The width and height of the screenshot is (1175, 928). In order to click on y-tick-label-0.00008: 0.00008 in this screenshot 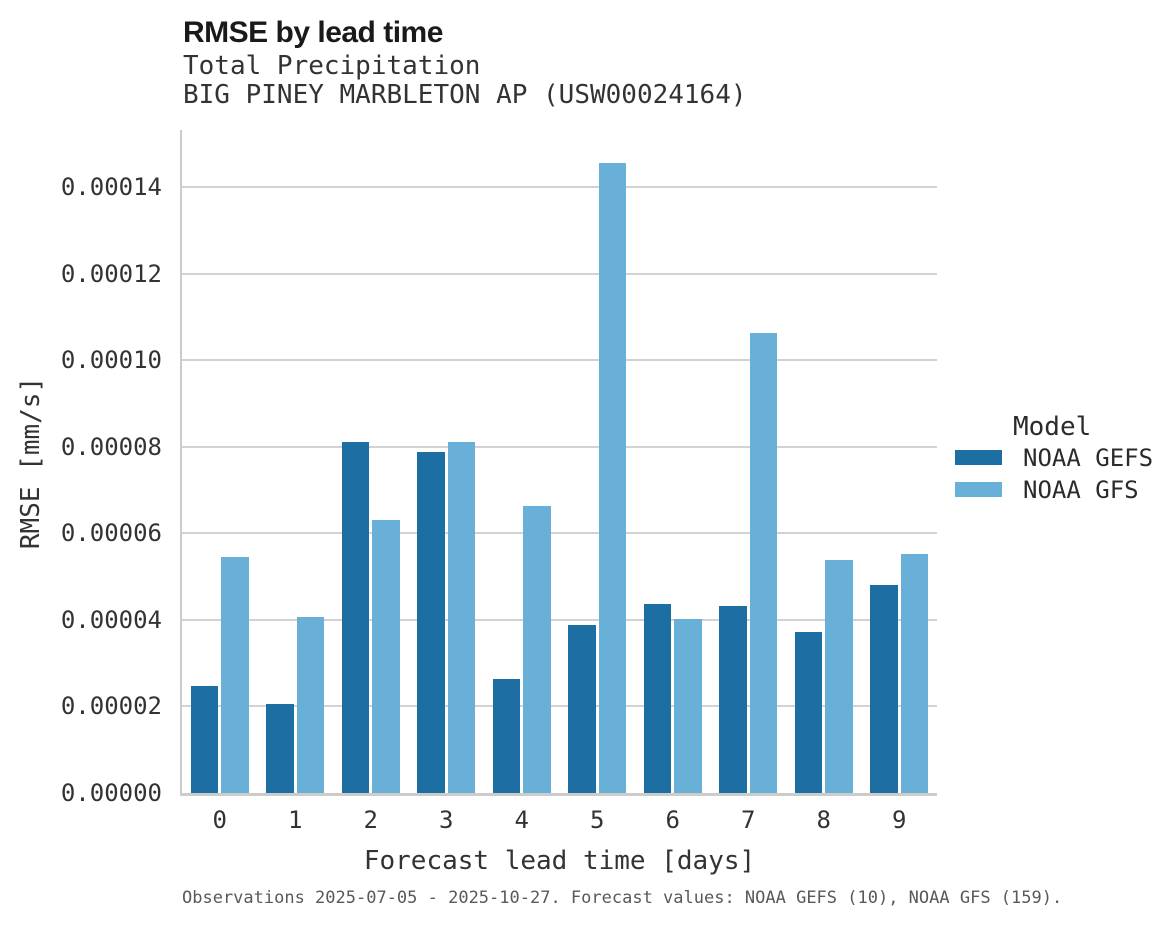, I will do `click(111, 446)`.